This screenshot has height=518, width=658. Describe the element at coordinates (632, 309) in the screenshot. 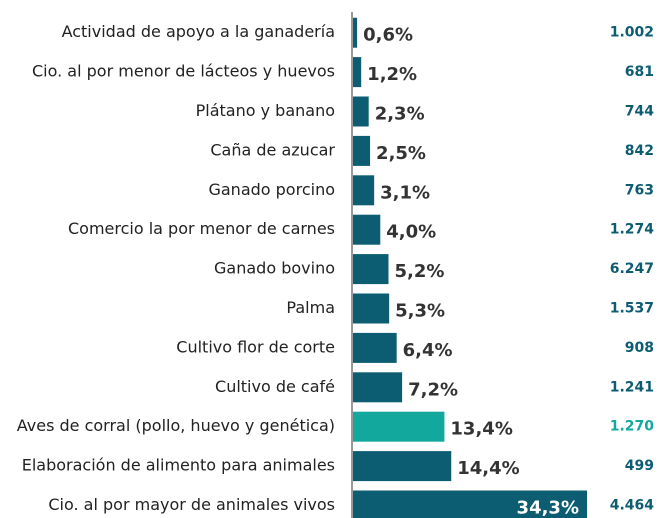

I see `count-label: 1.537` at that location.